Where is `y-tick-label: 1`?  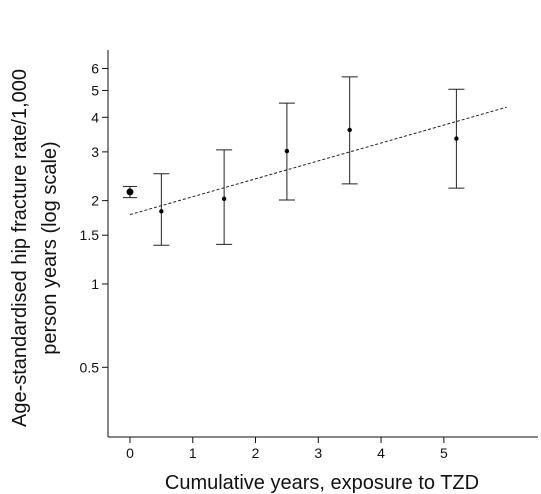
y-tick-label: 1 is located at coordinates (95, 284).